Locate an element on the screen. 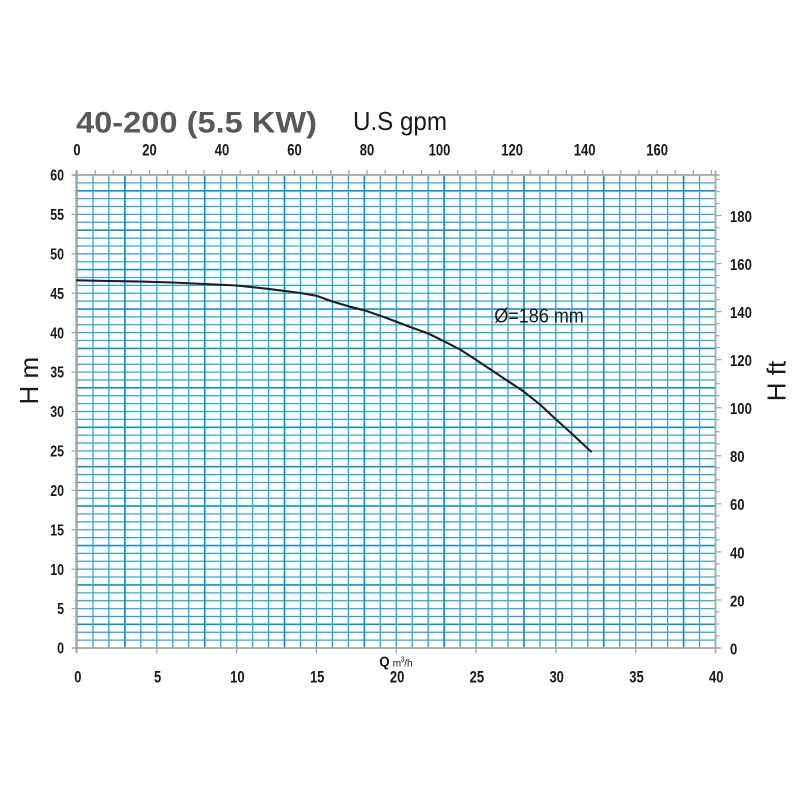  svg-text: 3 is located at coordinates (403, 660).